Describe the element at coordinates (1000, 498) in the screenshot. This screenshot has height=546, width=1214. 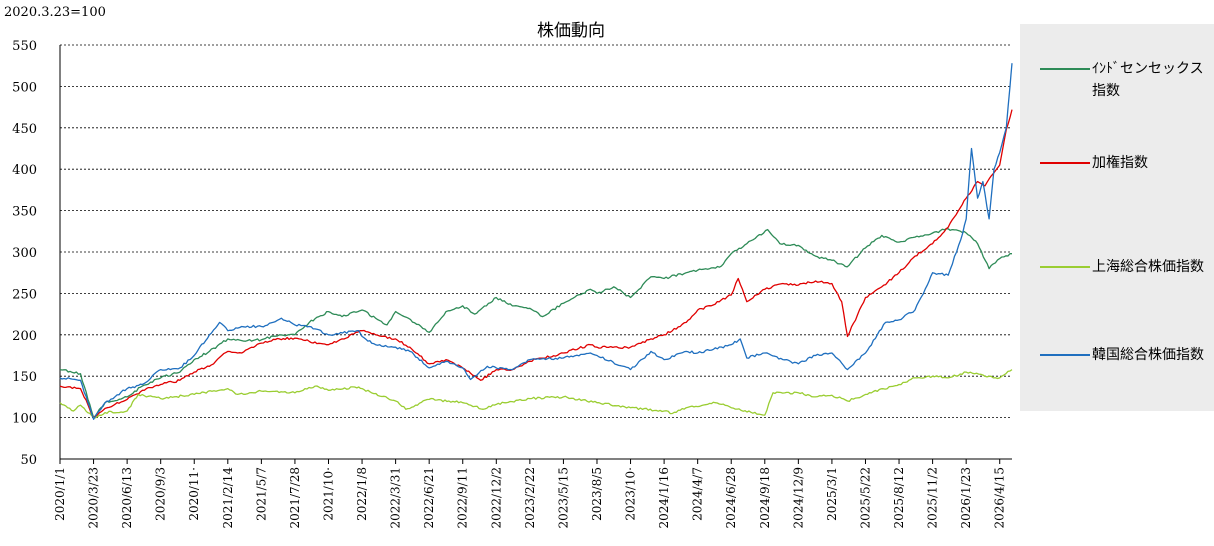
I see `x-tick-label-28: 2026/4/15` at that location.